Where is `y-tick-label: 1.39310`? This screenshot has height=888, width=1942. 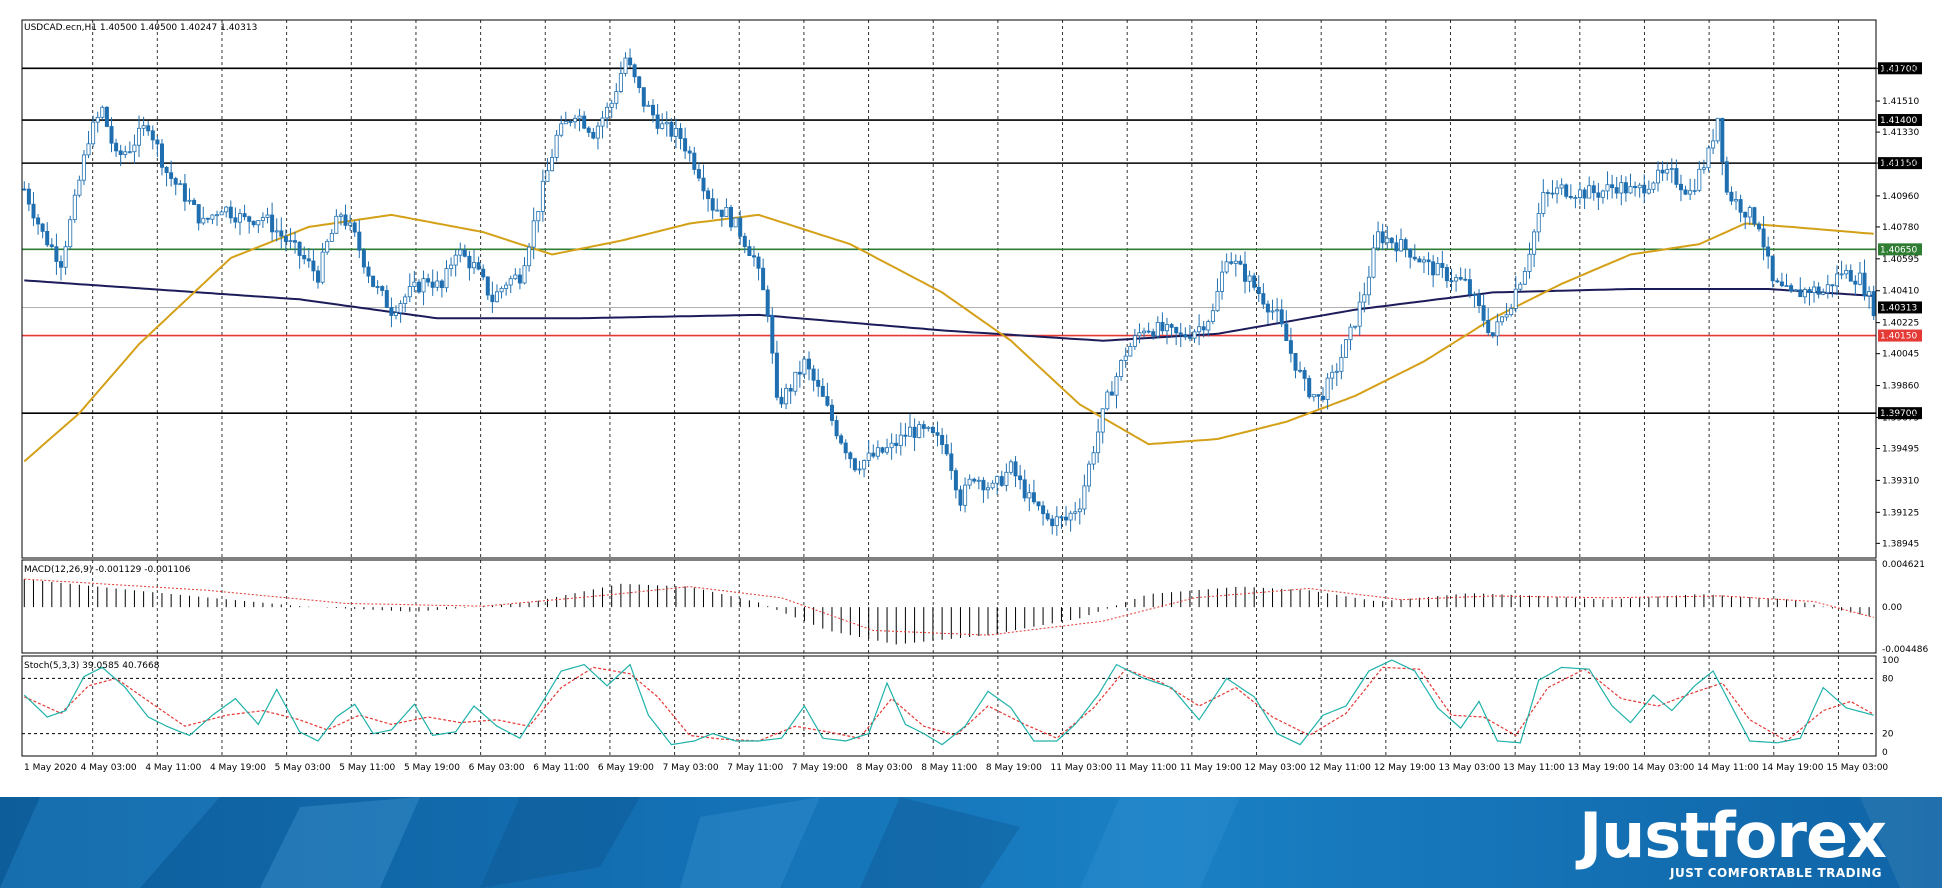 y-tick-label: 1.39310 is located at coordinates (1900, 481).